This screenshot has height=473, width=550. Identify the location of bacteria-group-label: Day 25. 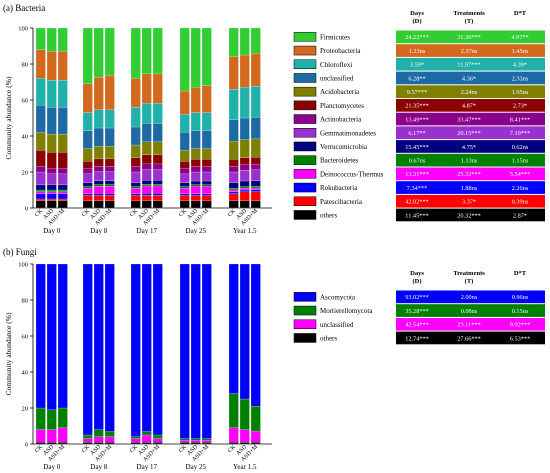
(196, 231).